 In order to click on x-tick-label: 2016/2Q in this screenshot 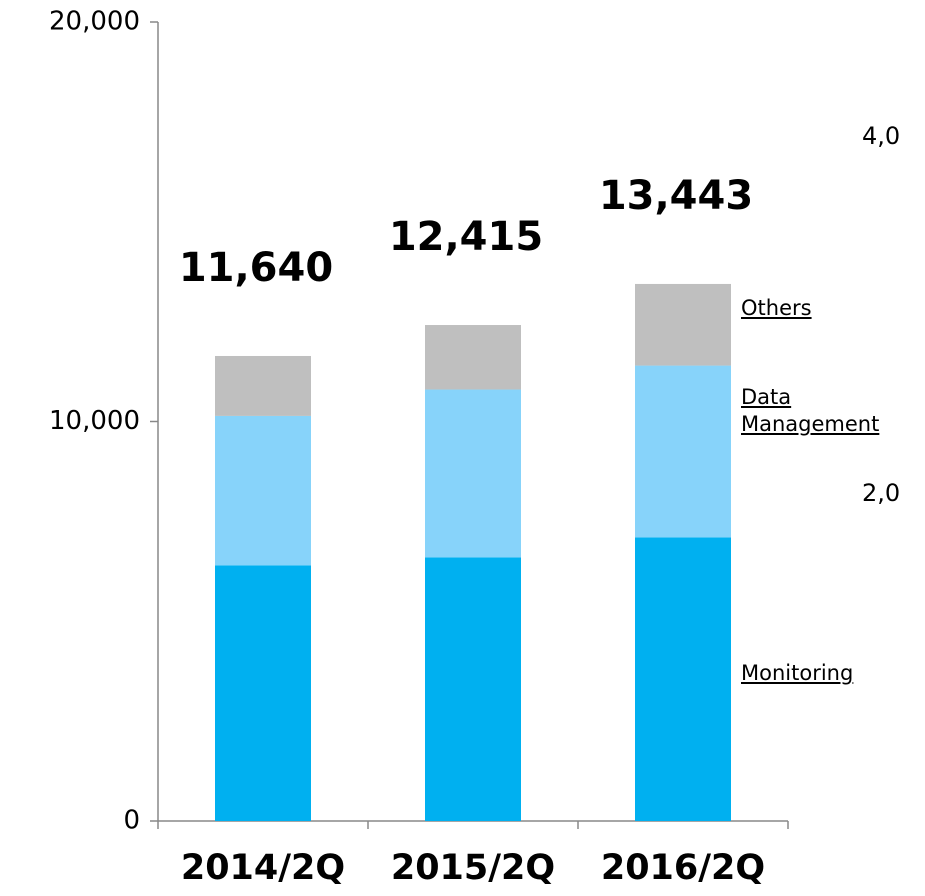, I will do `click(683, 868)`.